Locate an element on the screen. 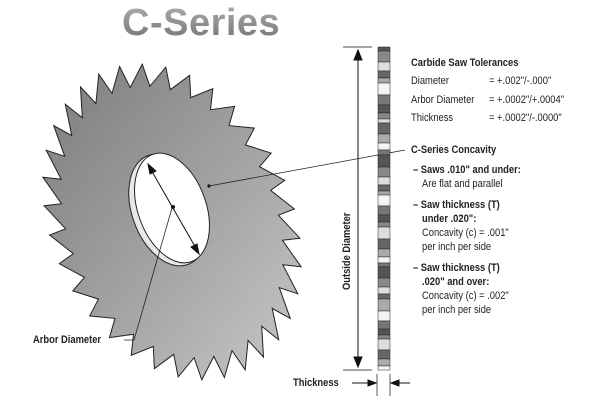 Image resolution: width=600 pixels, height=408 pixels. tolerance-value: = +.0002"/+.0004" is located at coordinates (527, 100).